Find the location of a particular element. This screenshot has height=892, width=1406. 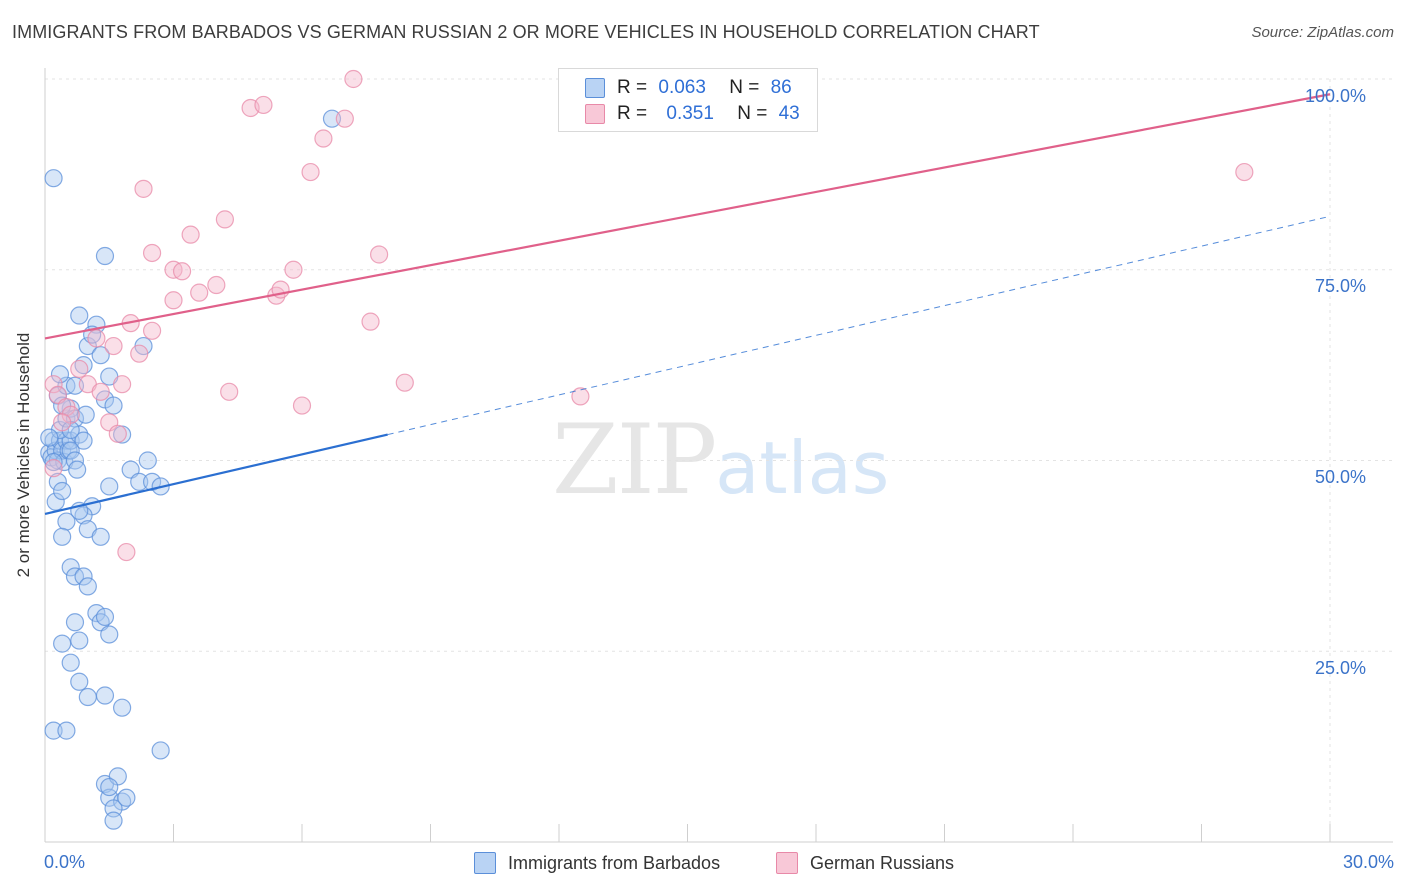

legend-n-value-german-russians: 43 is located at coordinates (789, 113).